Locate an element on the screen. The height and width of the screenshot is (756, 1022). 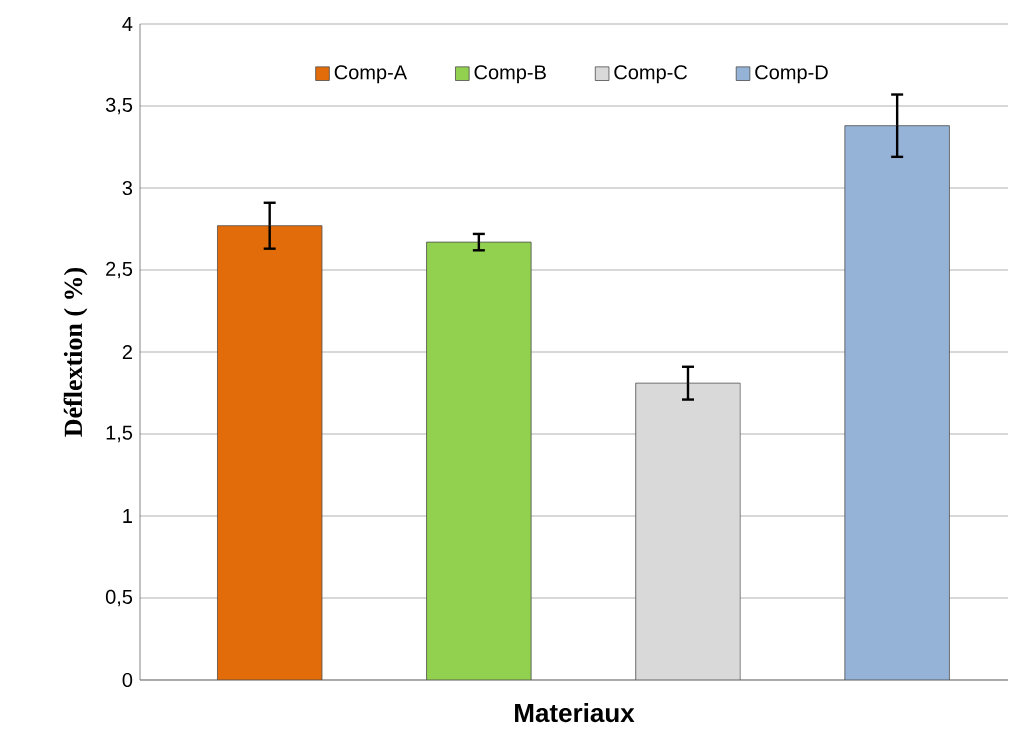
y-tick-label: 0,5 is located at coordinates (119, 598).